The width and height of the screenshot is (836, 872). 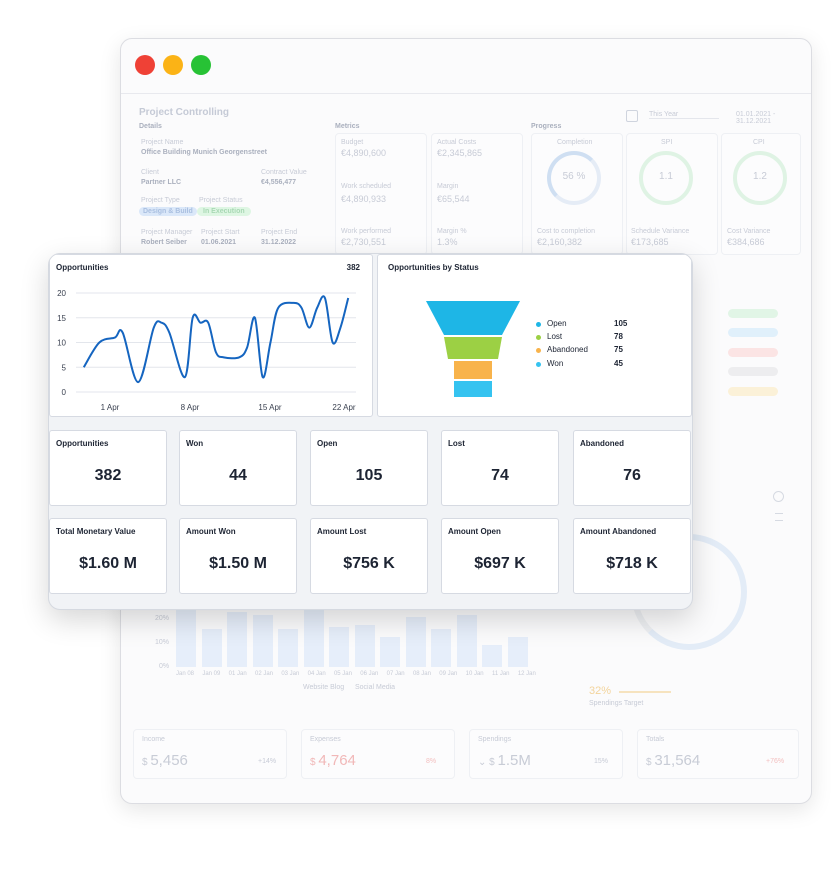 What do you see at coordinates (546, 754) in the screenshot?
I see `spendings-card: Spendings ⌄ $ 1.5M 15%` at bounding box center [546, 754].